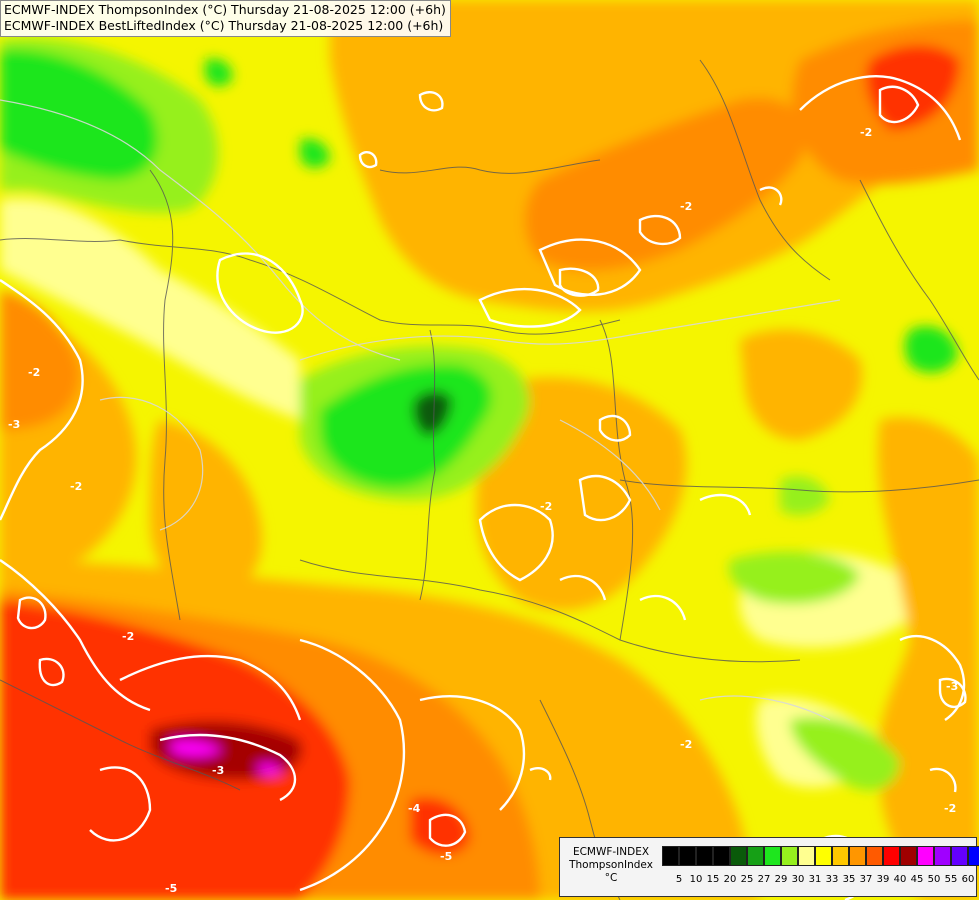 Image resolution: width=979 pixels, height=900 pixels. Describe the element at coordinates (679, 879) in the screenshot. I see `legend-tick: 5` at that location.